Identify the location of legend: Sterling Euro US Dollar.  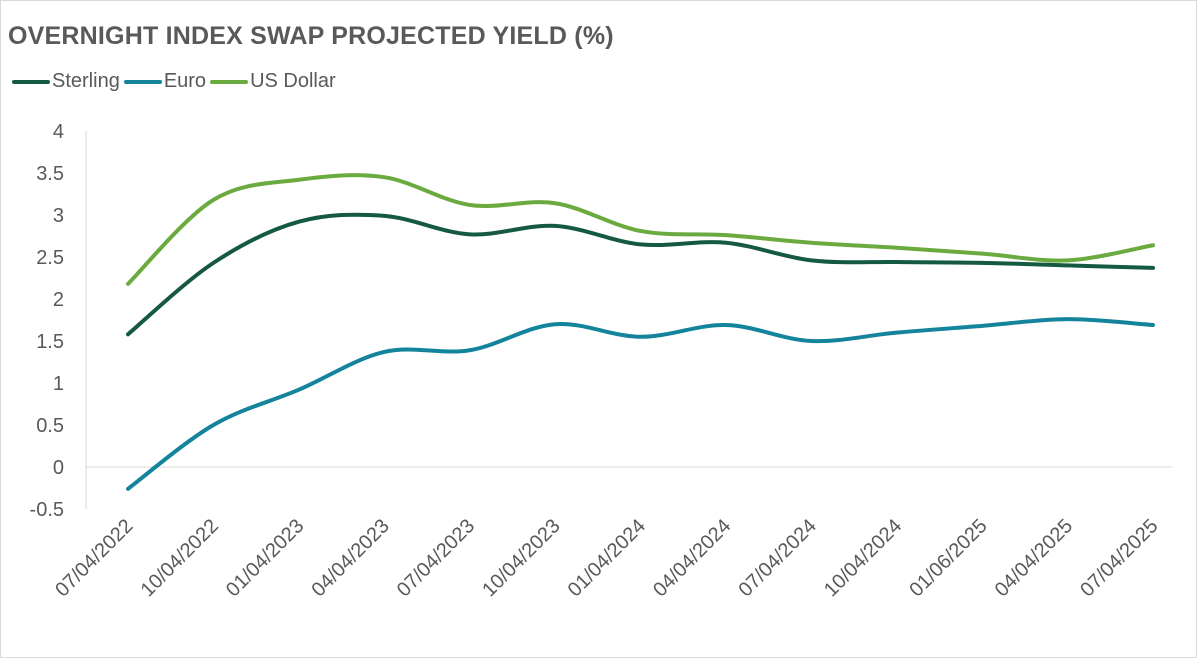
(176, 81).